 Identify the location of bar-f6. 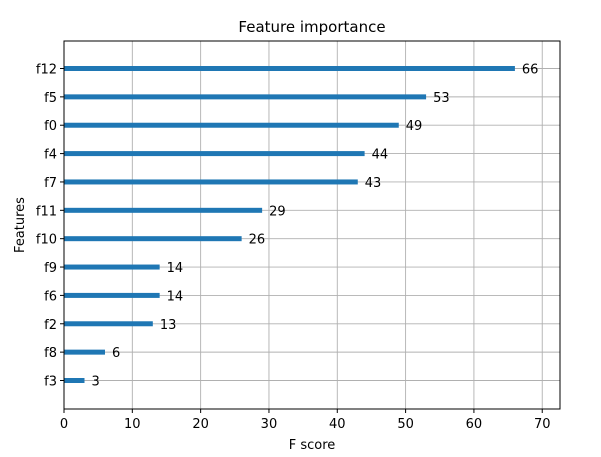
(112, 295).